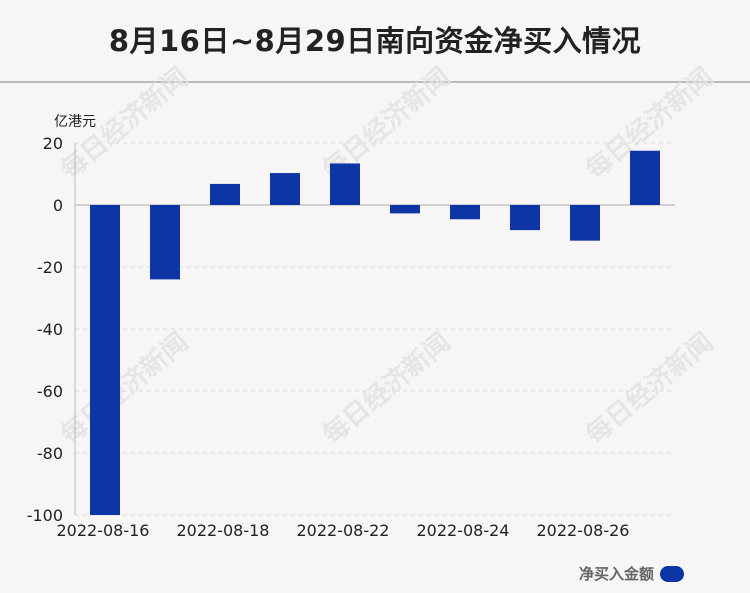  What do you see at coordinates (45, 515) in the screenshot?
I see `y-tick-label: -100` at bounding box center [45, 515].